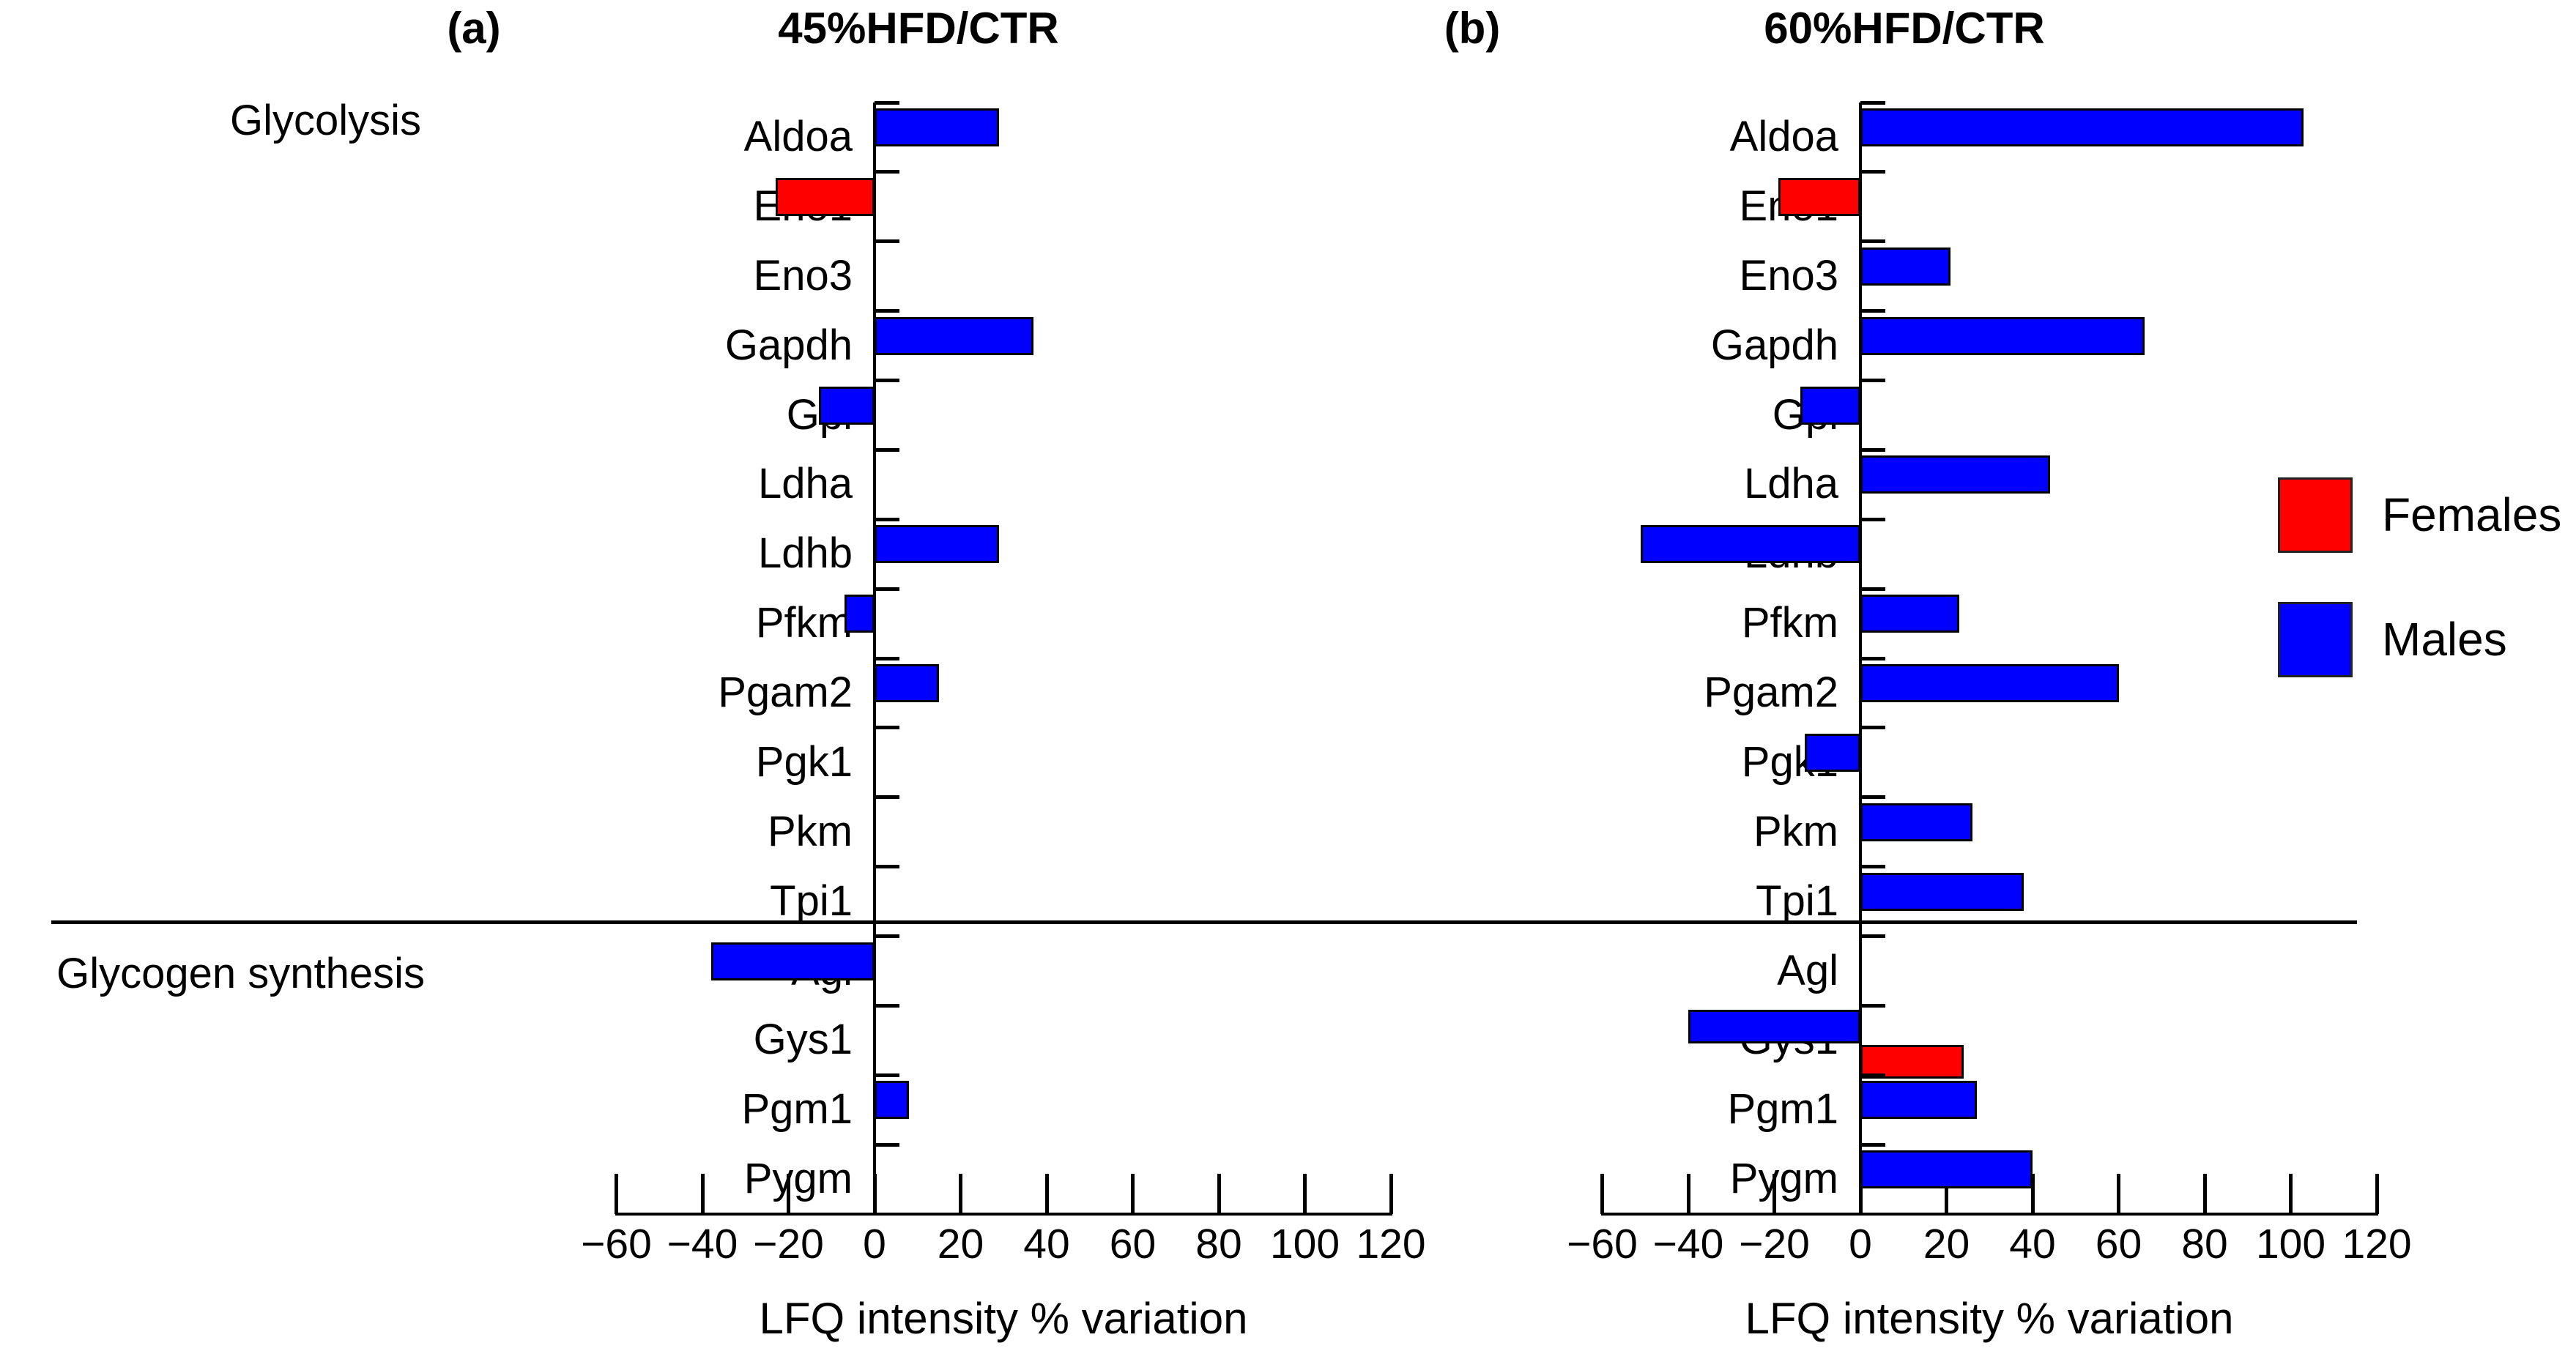  What do you see at coordinates (1774, 345) in the screenshot?
I see `protein-label-gapdh-b: Gapdh` at bounding box center [1774, 345].